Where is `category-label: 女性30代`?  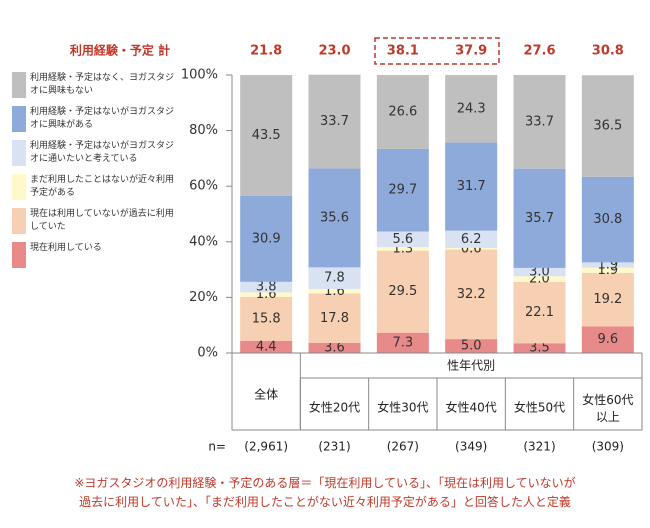
category-label: 女性30代 is located at coordinates (402, 407).